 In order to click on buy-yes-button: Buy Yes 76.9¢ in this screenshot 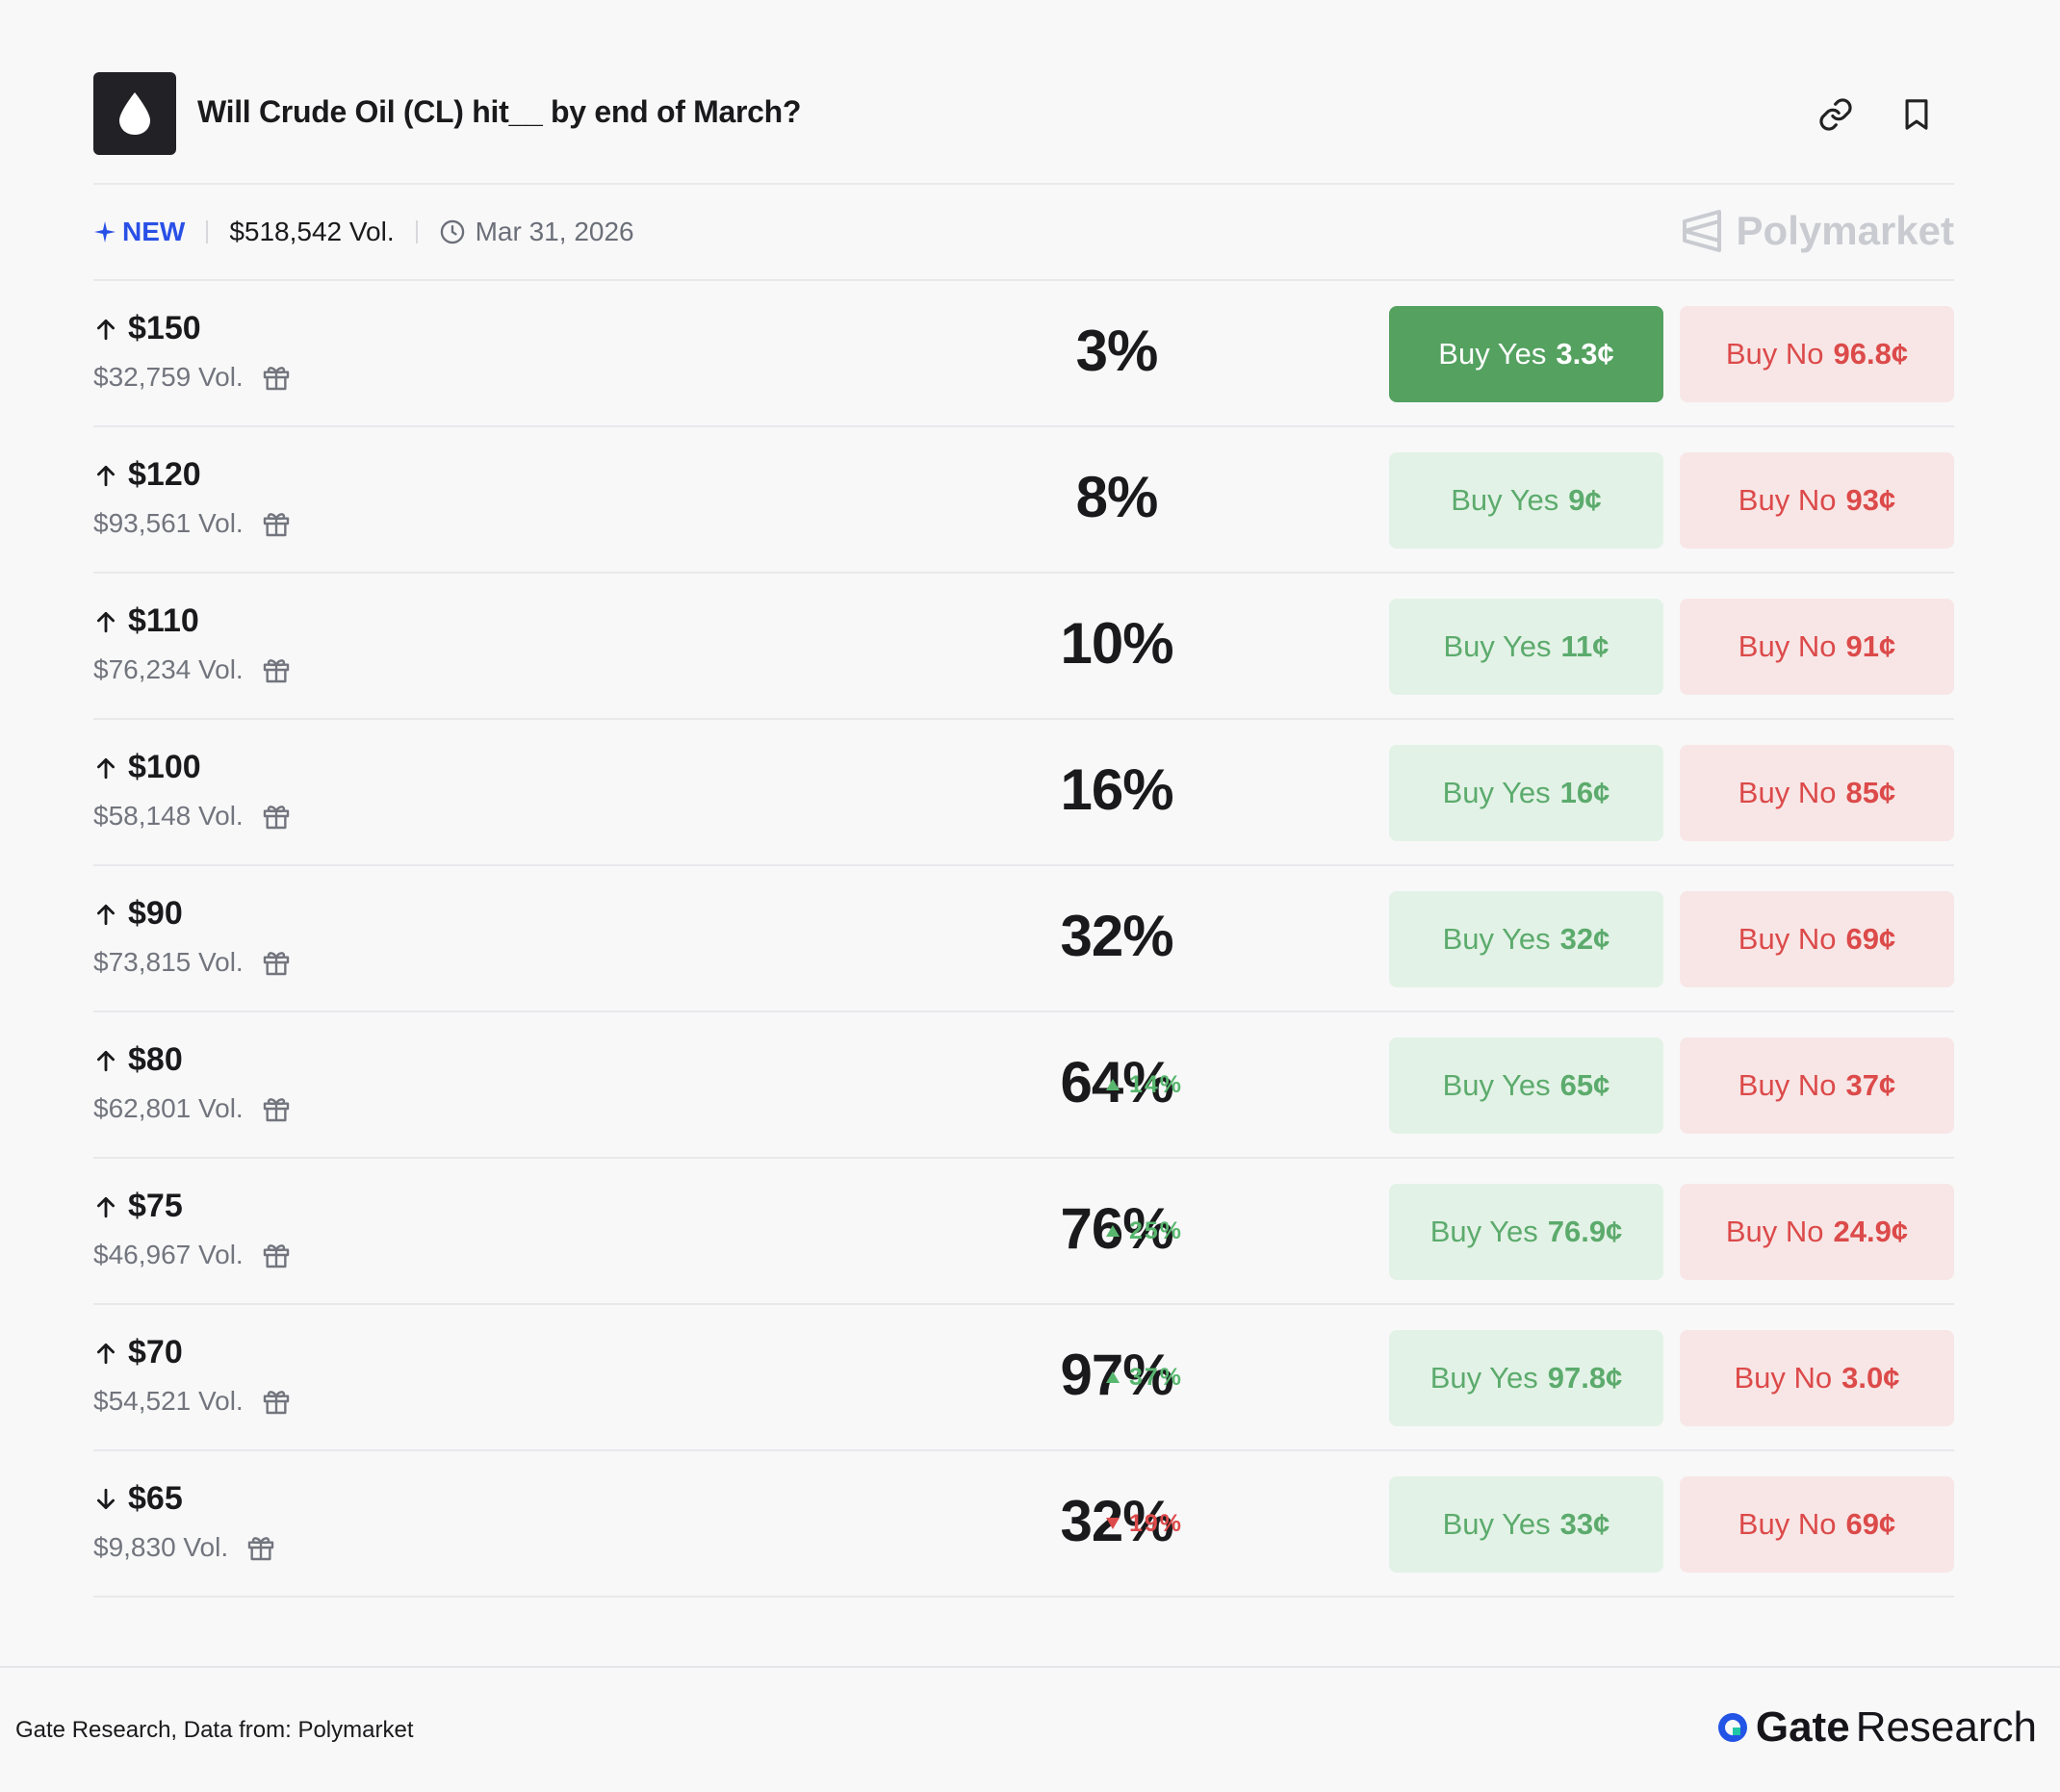, I will do `click(1526, 1232)`.